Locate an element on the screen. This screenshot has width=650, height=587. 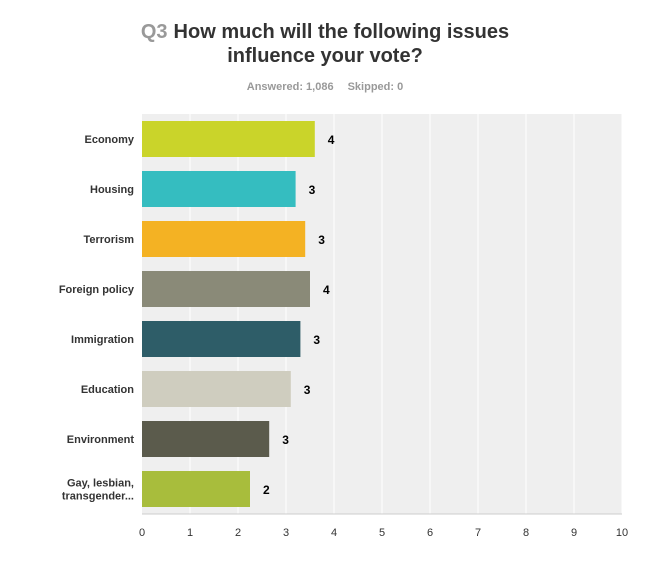
category-label: Environment is located at coordinates (101, 440).